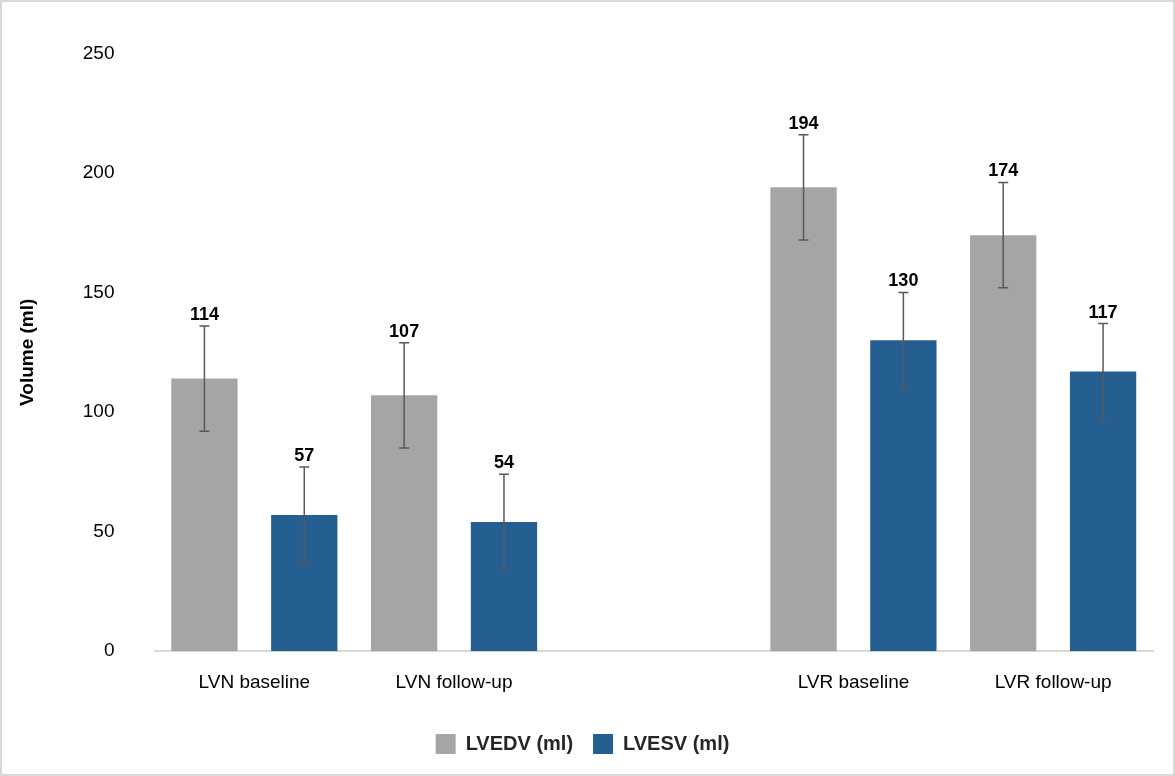  I want to click on data-label: 114, so click(204, 313).